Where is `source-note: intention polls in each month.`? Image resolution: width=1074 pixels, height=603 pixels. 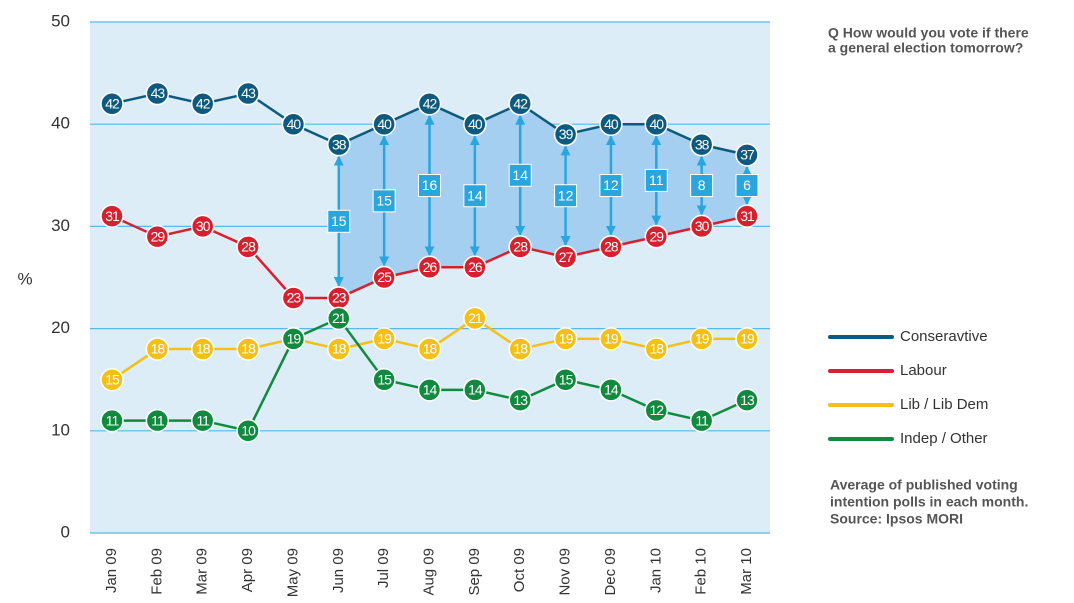 source-note: intention polls in each month. is located at coordinates (929, 502).